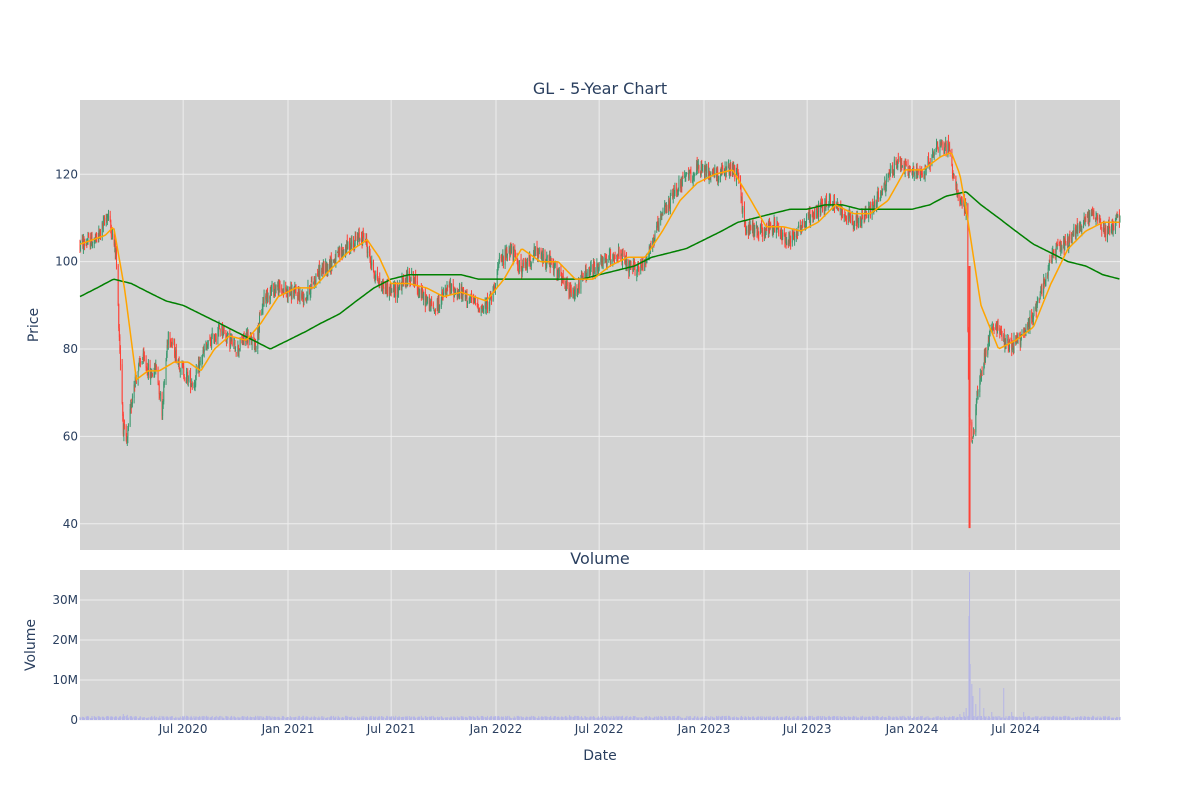 This screenshot has width=1200, height=800. Describe the element at coordinates (807, 729) in the screenshot. I see `date-tick-label: Jul 2023` at that location.